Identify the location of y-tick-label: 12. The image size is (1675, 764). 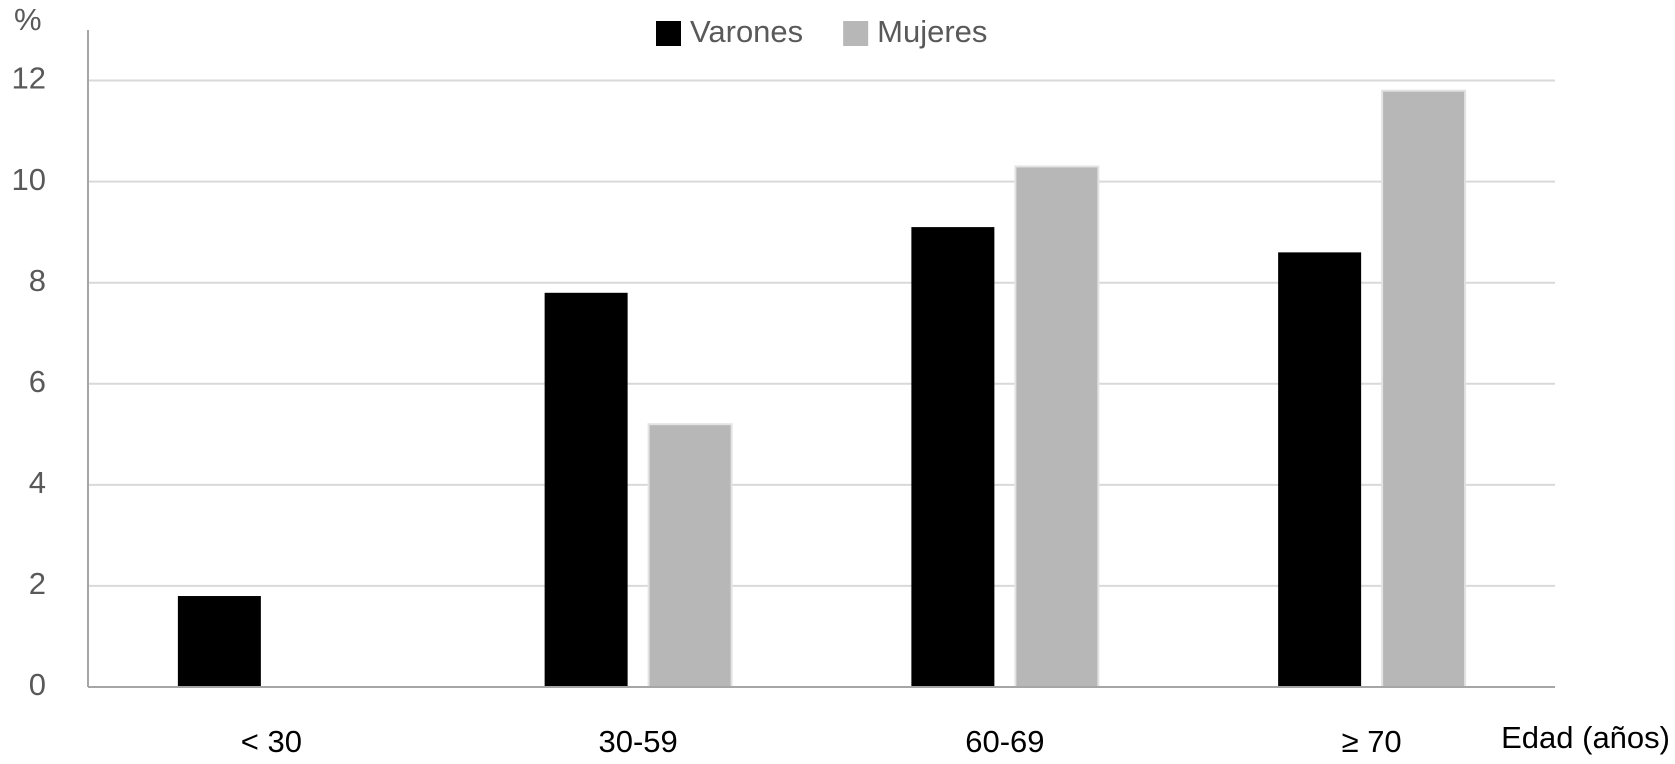
(29, 78).